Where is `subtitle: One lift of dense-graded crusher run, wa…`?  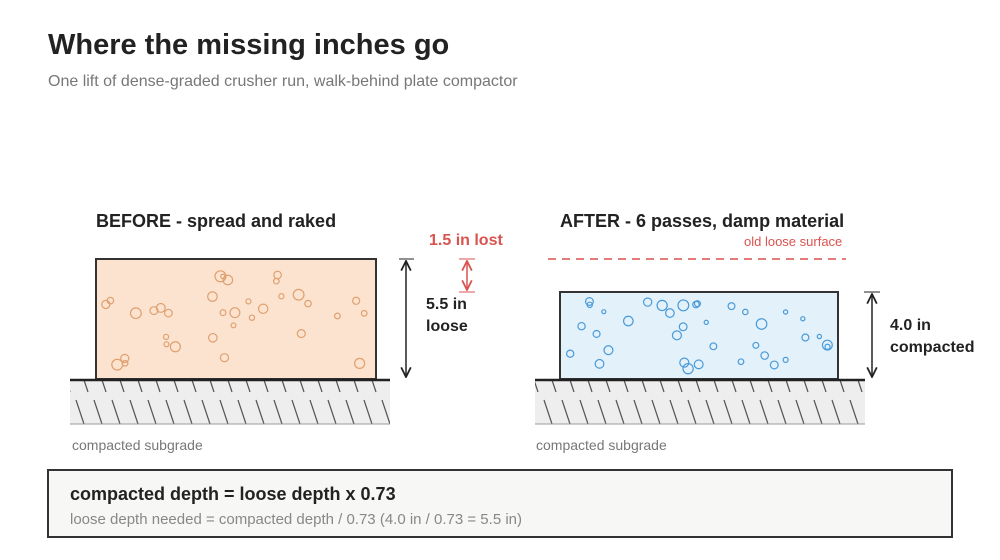 subtitle: One lift of dense-graded crusher run, wa… is located at coordinates (283, 81).